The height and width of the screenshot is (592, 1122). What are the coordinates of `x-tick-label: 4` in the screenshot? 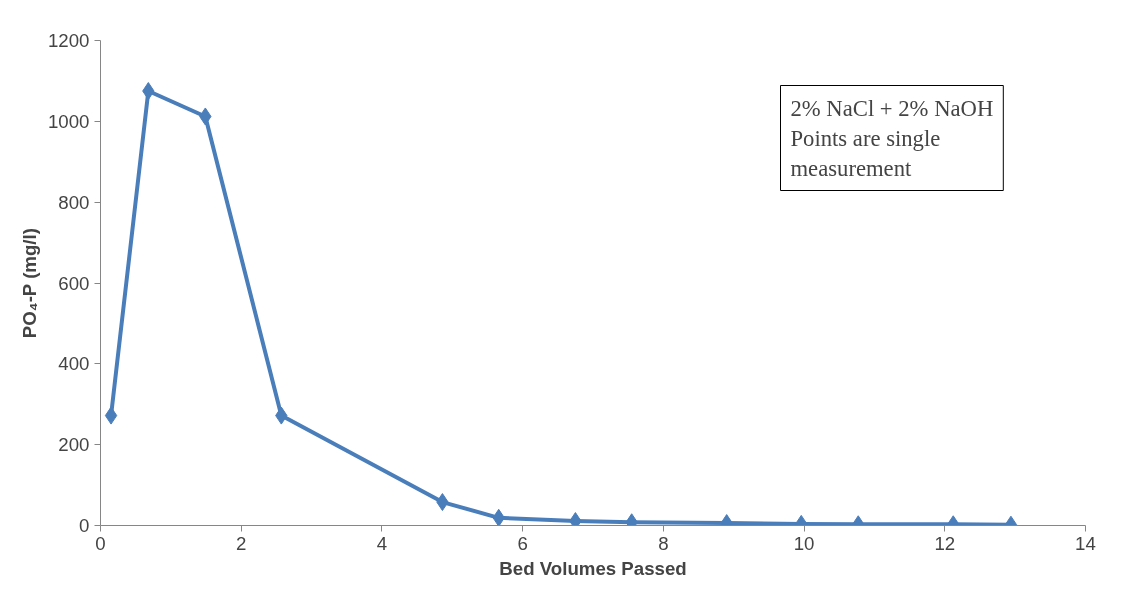 It's located at (382, 543).